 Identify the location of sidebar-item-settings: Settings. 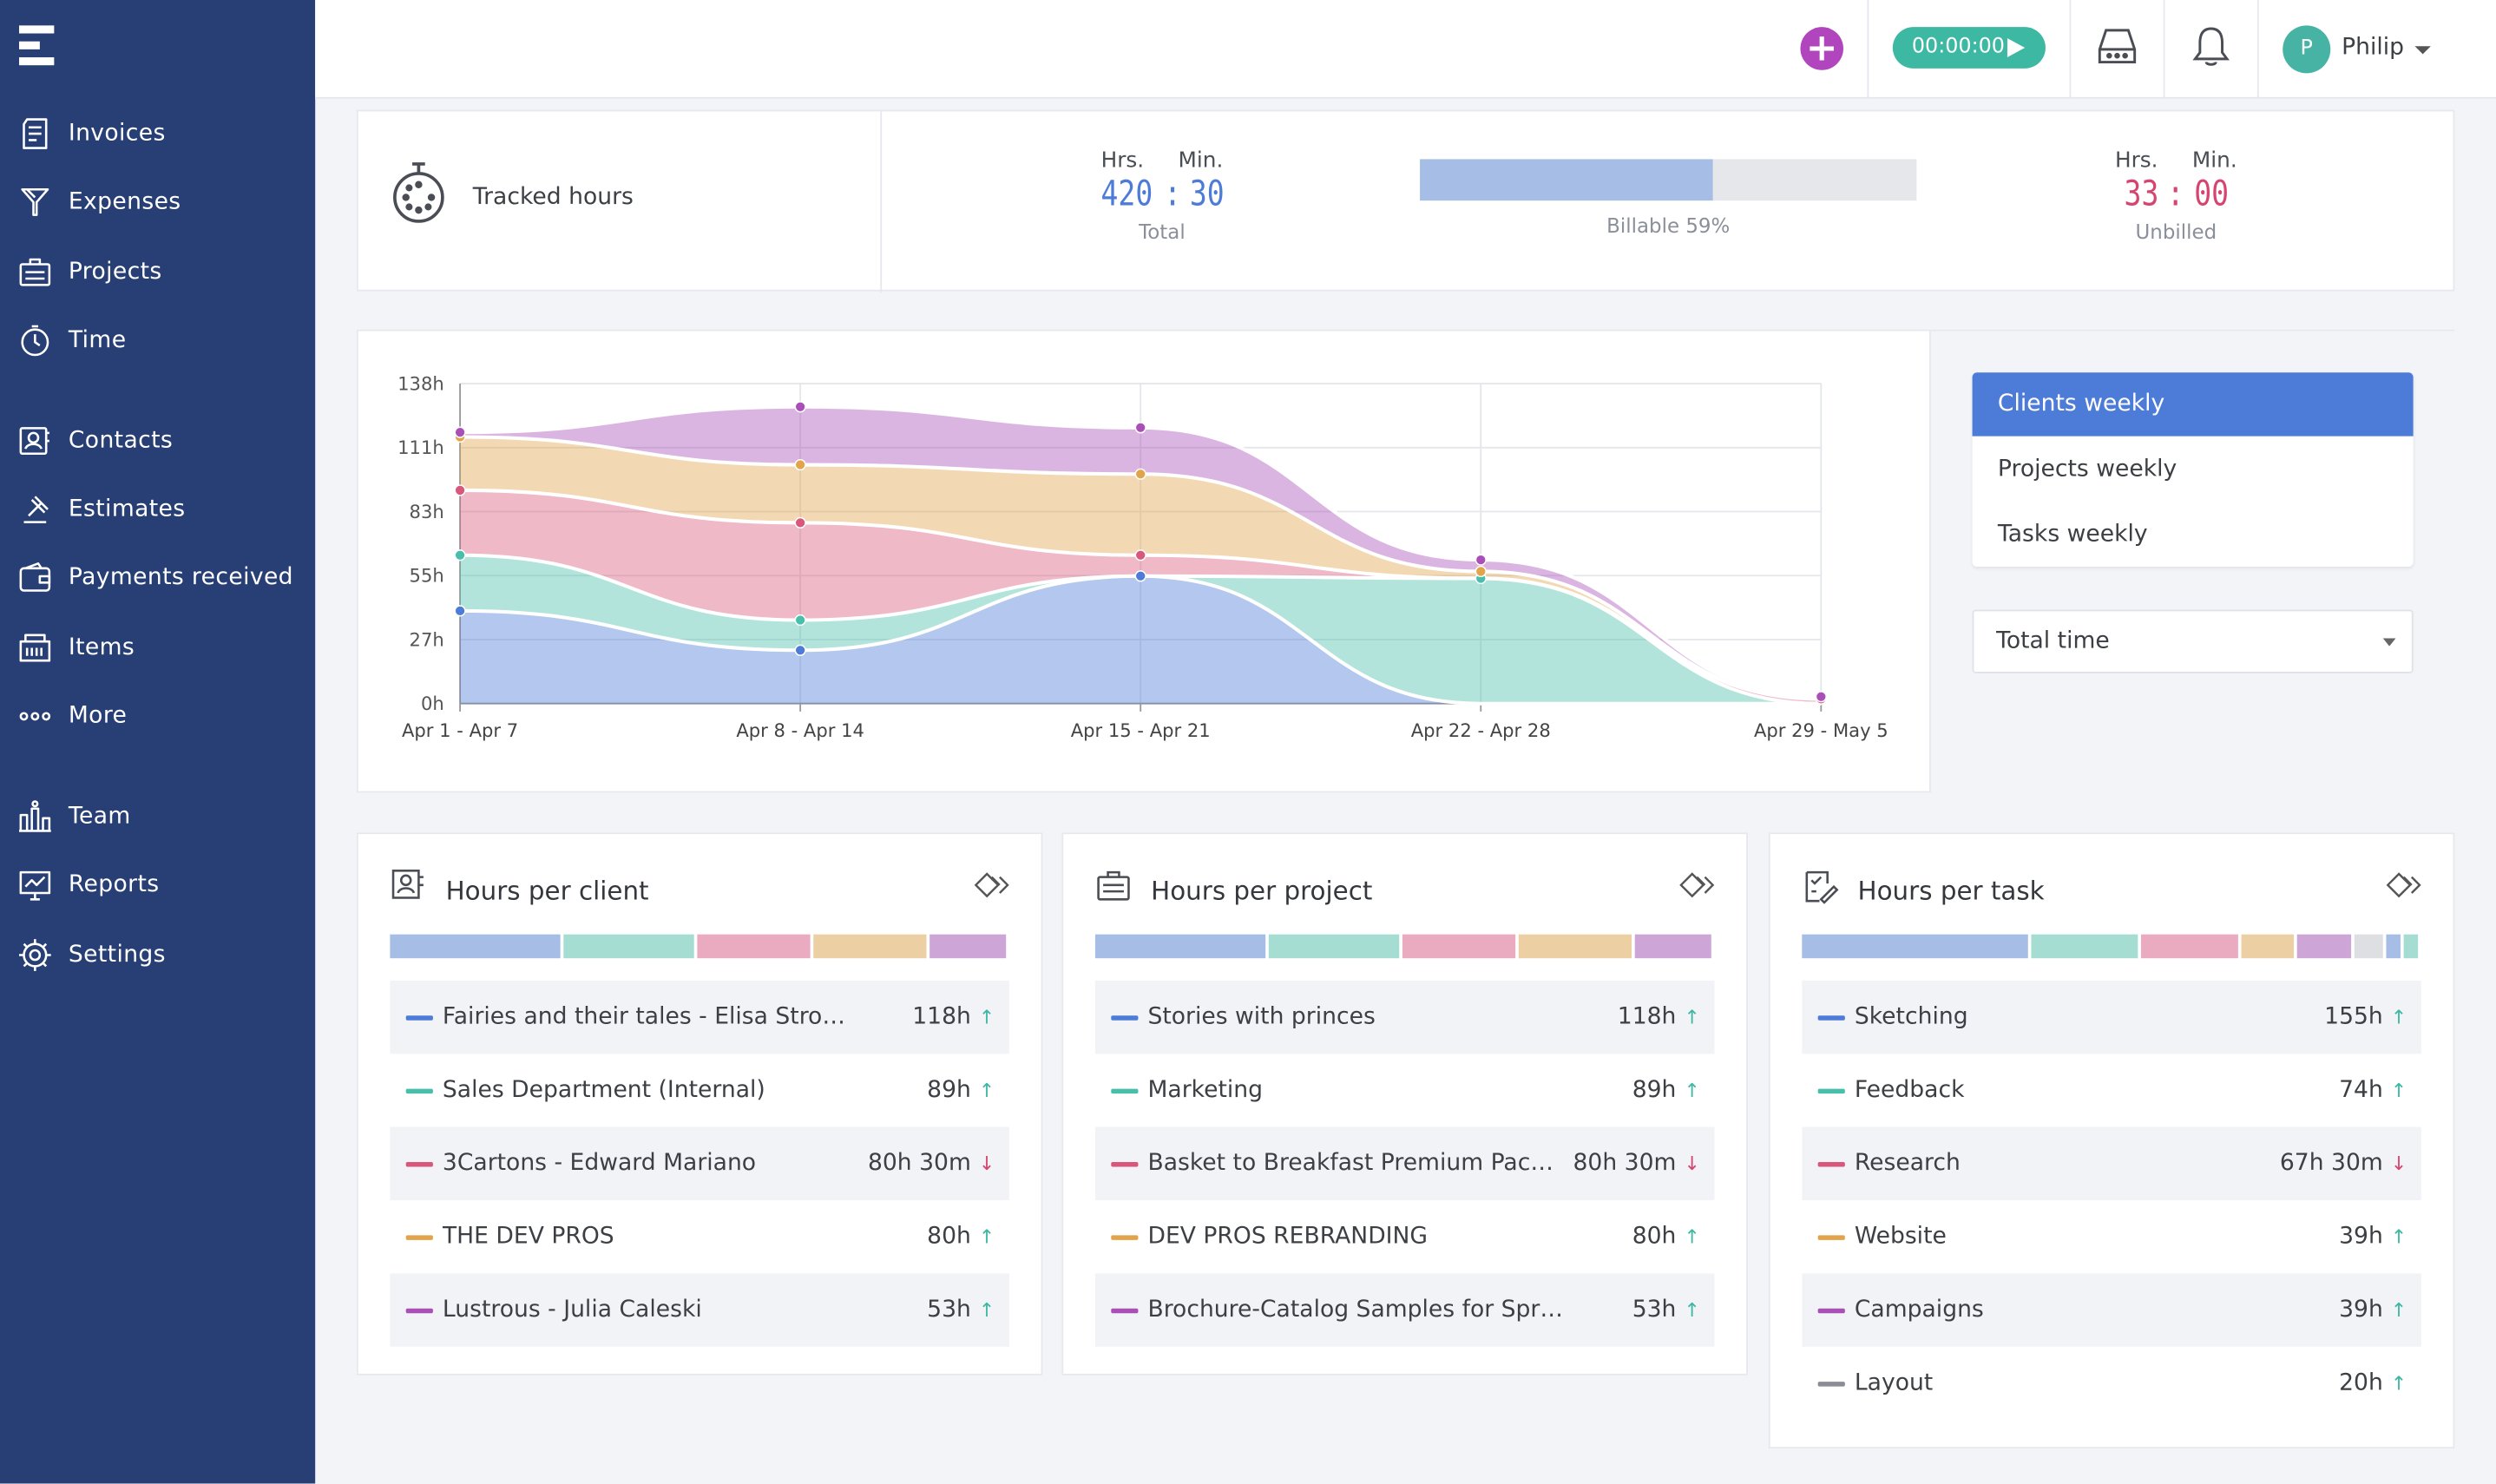
(157, 956).